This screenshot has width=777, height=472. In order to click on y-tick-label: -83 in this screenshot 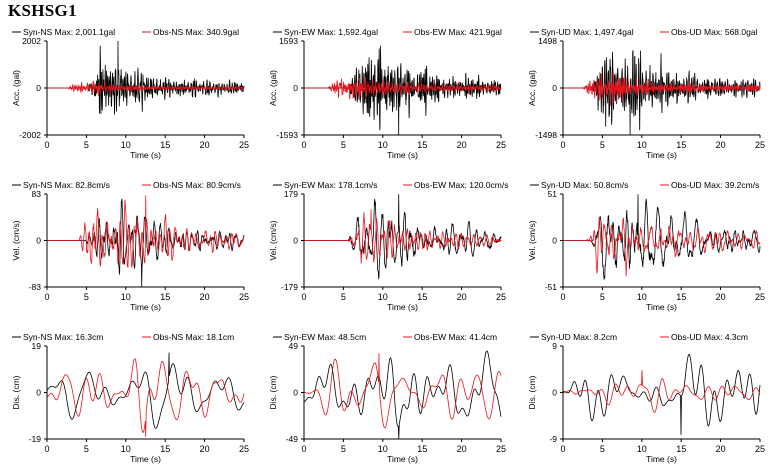, I will do `click(35, 287)`.